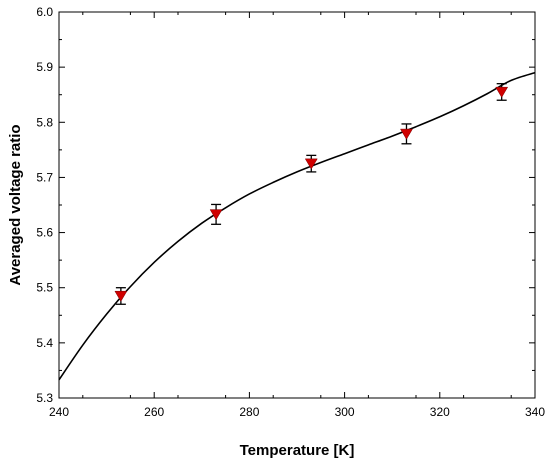  Describe the element at coordinates (44, 67) in the screenshot. I see `y-tick-label: 5.9` at that location.